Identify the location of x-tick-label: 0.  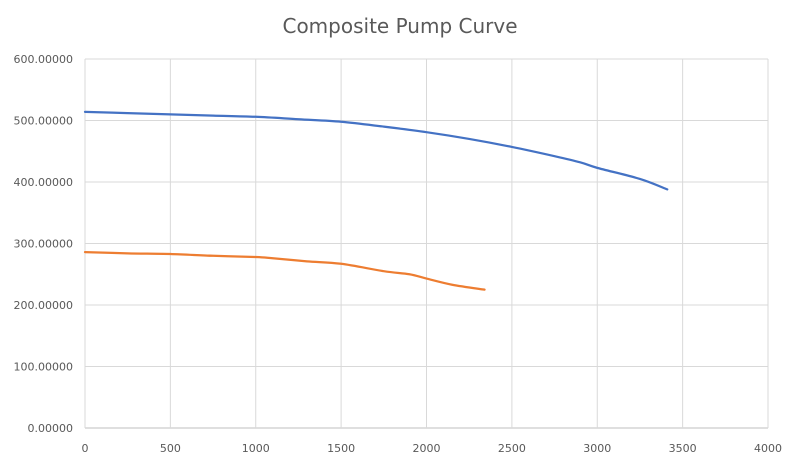
(85, 448).